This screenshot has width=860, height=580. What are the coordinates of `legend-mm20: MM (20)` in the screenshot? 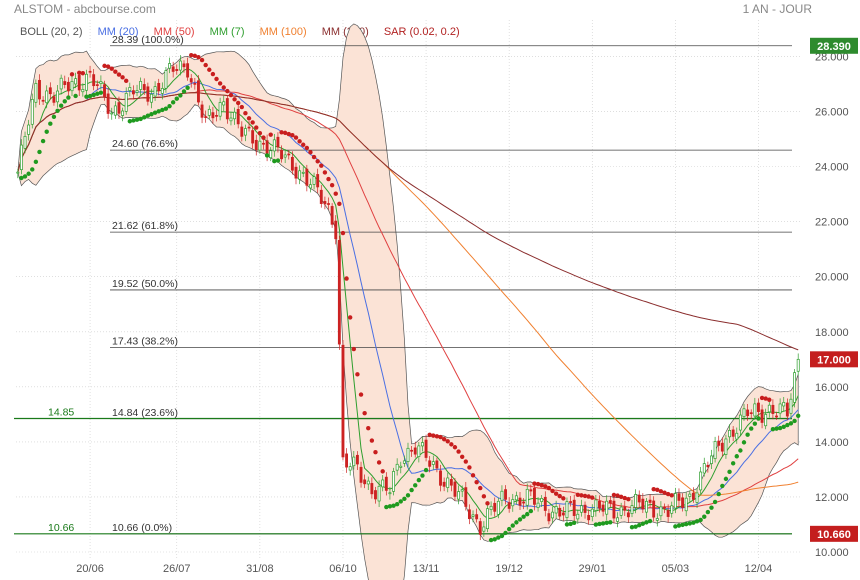 It's located at (118, 32).